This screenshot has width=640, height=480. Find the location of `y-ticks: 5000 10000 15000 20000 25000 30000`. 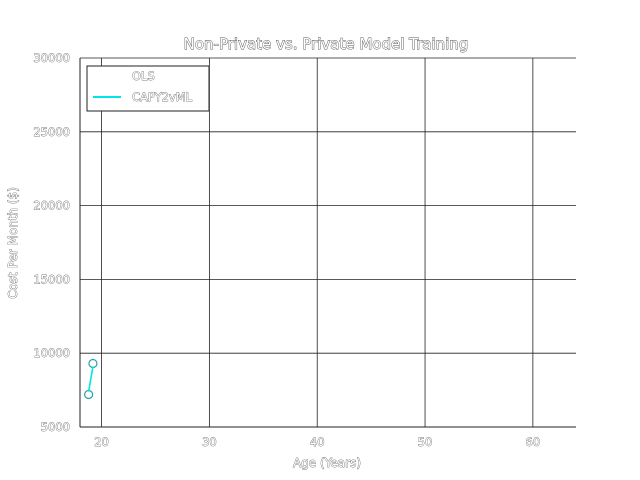

y-ticks: 5000 10000 15000 20000 25000 30000 is located at coordinates (51, 243).